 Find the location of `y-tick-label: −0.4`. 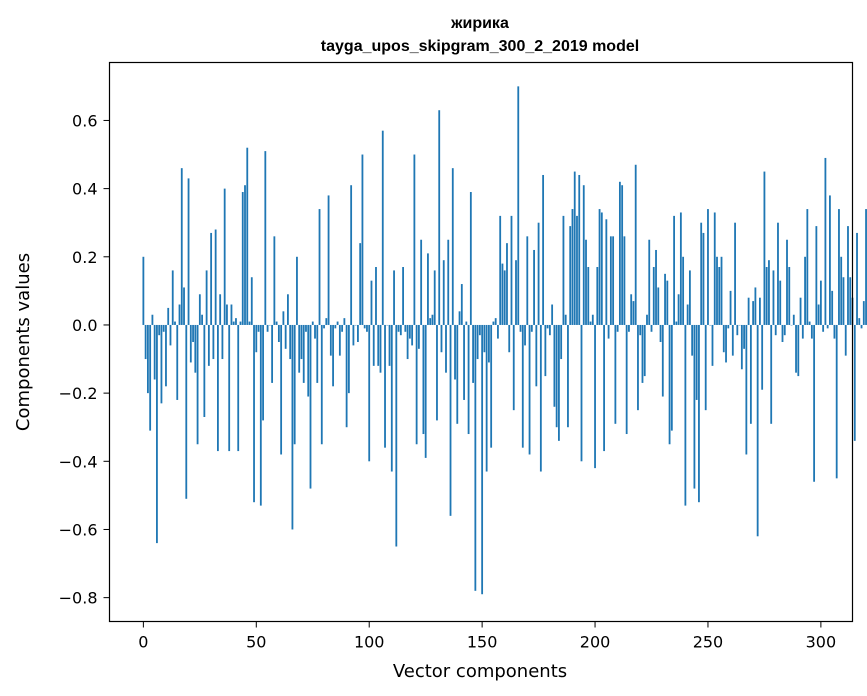

y-tick-label: −0.4 is located at coordinates (78, 461).